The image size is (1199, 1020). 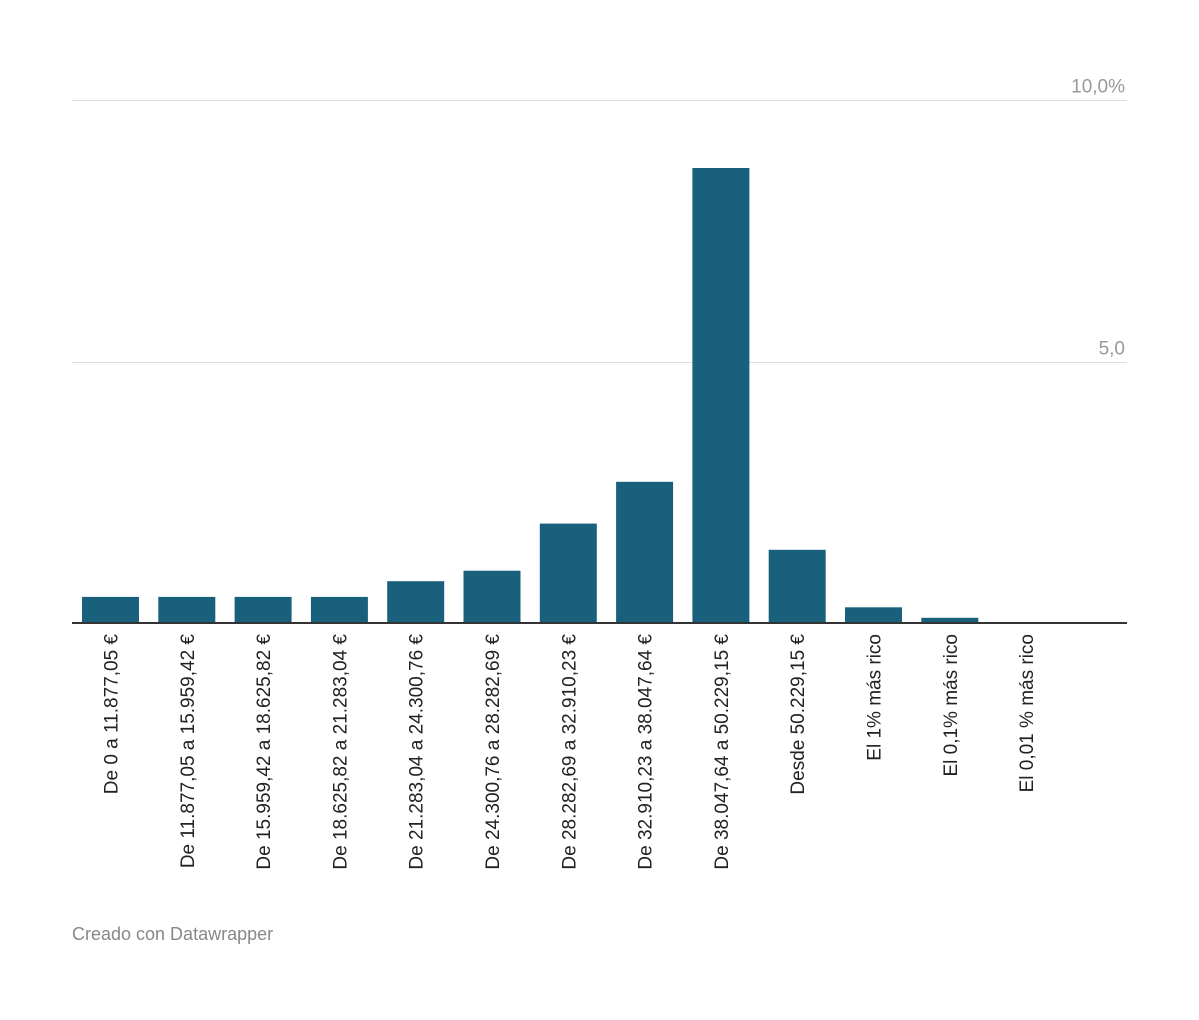 What do you see at coordinates (112, 714) in the screenshot?
I see `x-tick-label: De 0 a 11.877,05 €` at bounding box center [112, 714].